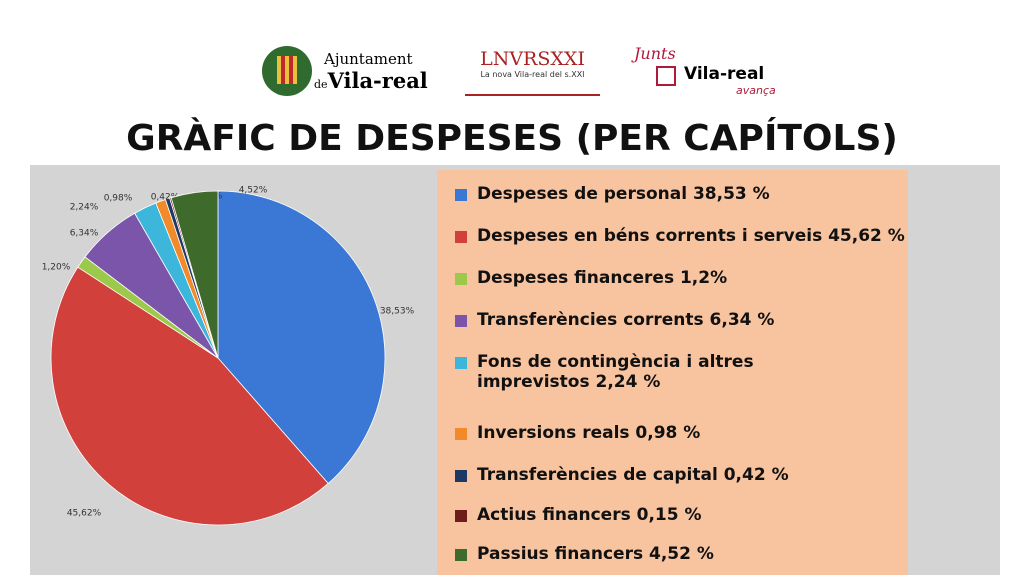 The height and width of the screenshot is (581, 1024). What do you see at coordinates (756, 90) in the screenshot?
I see `logo-text: avança` at bounding box center [756, 90].